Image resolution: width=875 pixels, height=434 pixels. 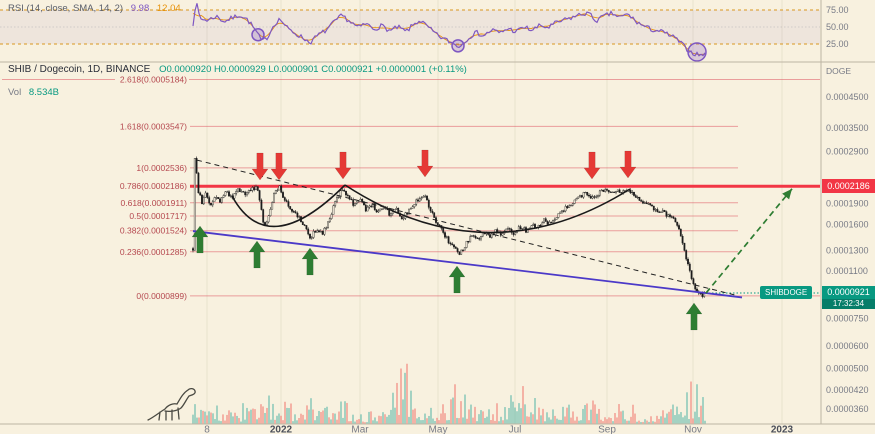 I want to click on symbol-tag: SHIBDOGE, so click(x=786, y=293).